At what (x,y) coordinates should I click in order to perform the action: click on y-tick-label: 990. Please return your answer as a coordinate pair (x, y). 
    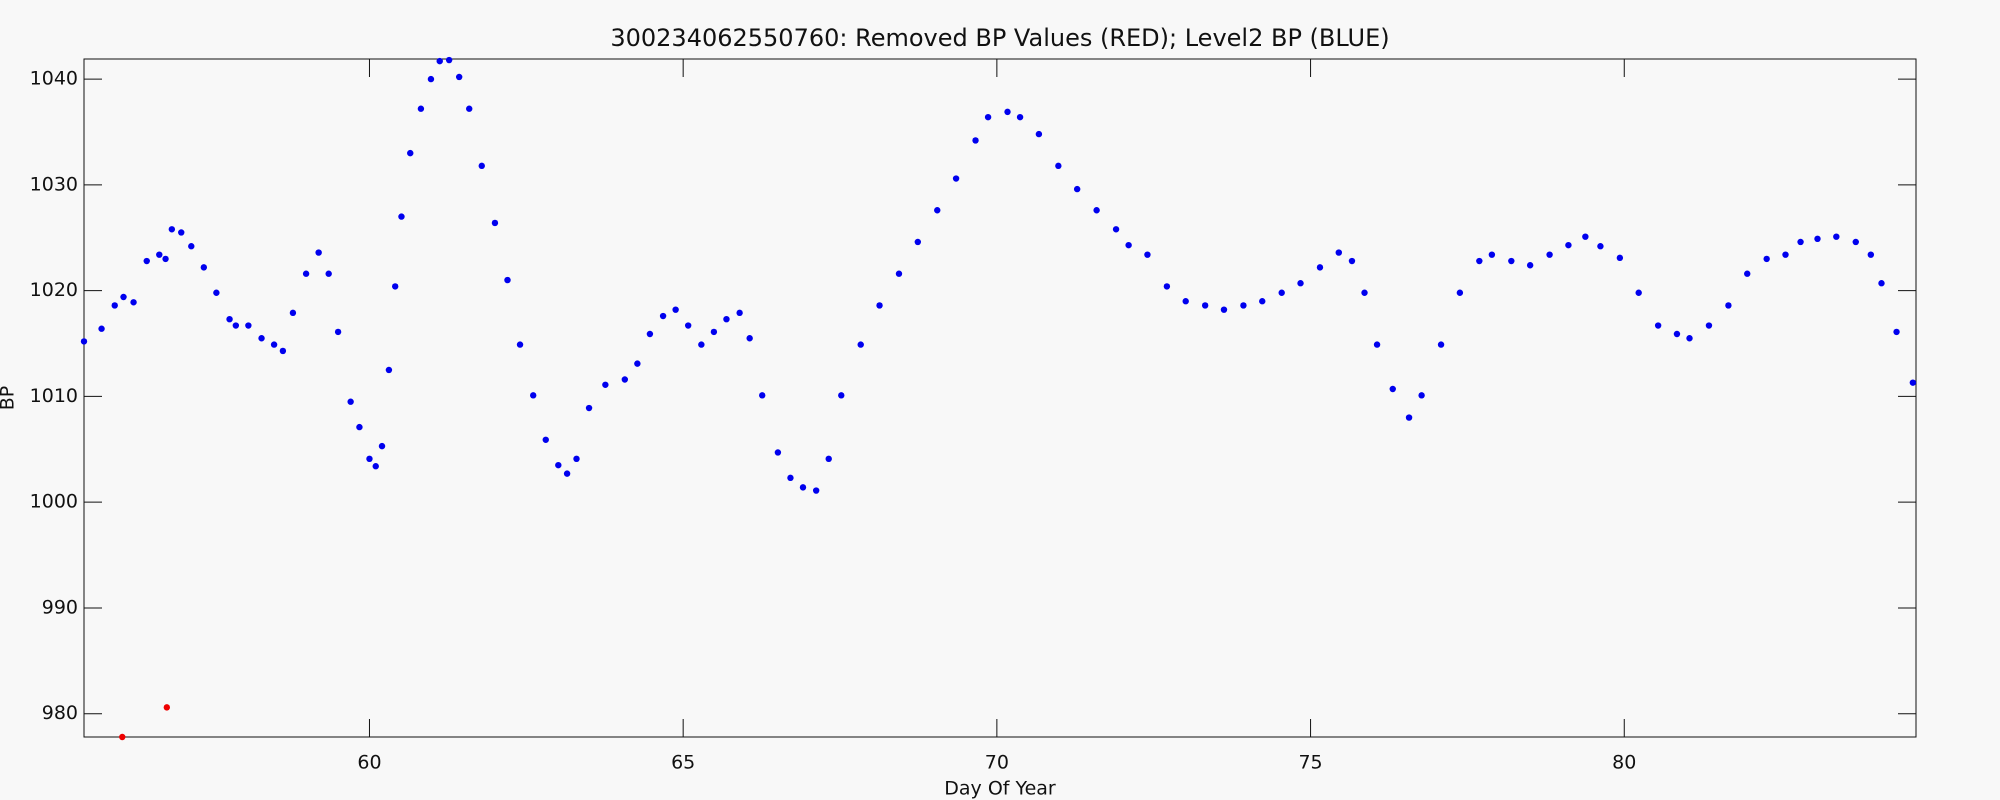
    Looking at the image, I should click on (60, 607).